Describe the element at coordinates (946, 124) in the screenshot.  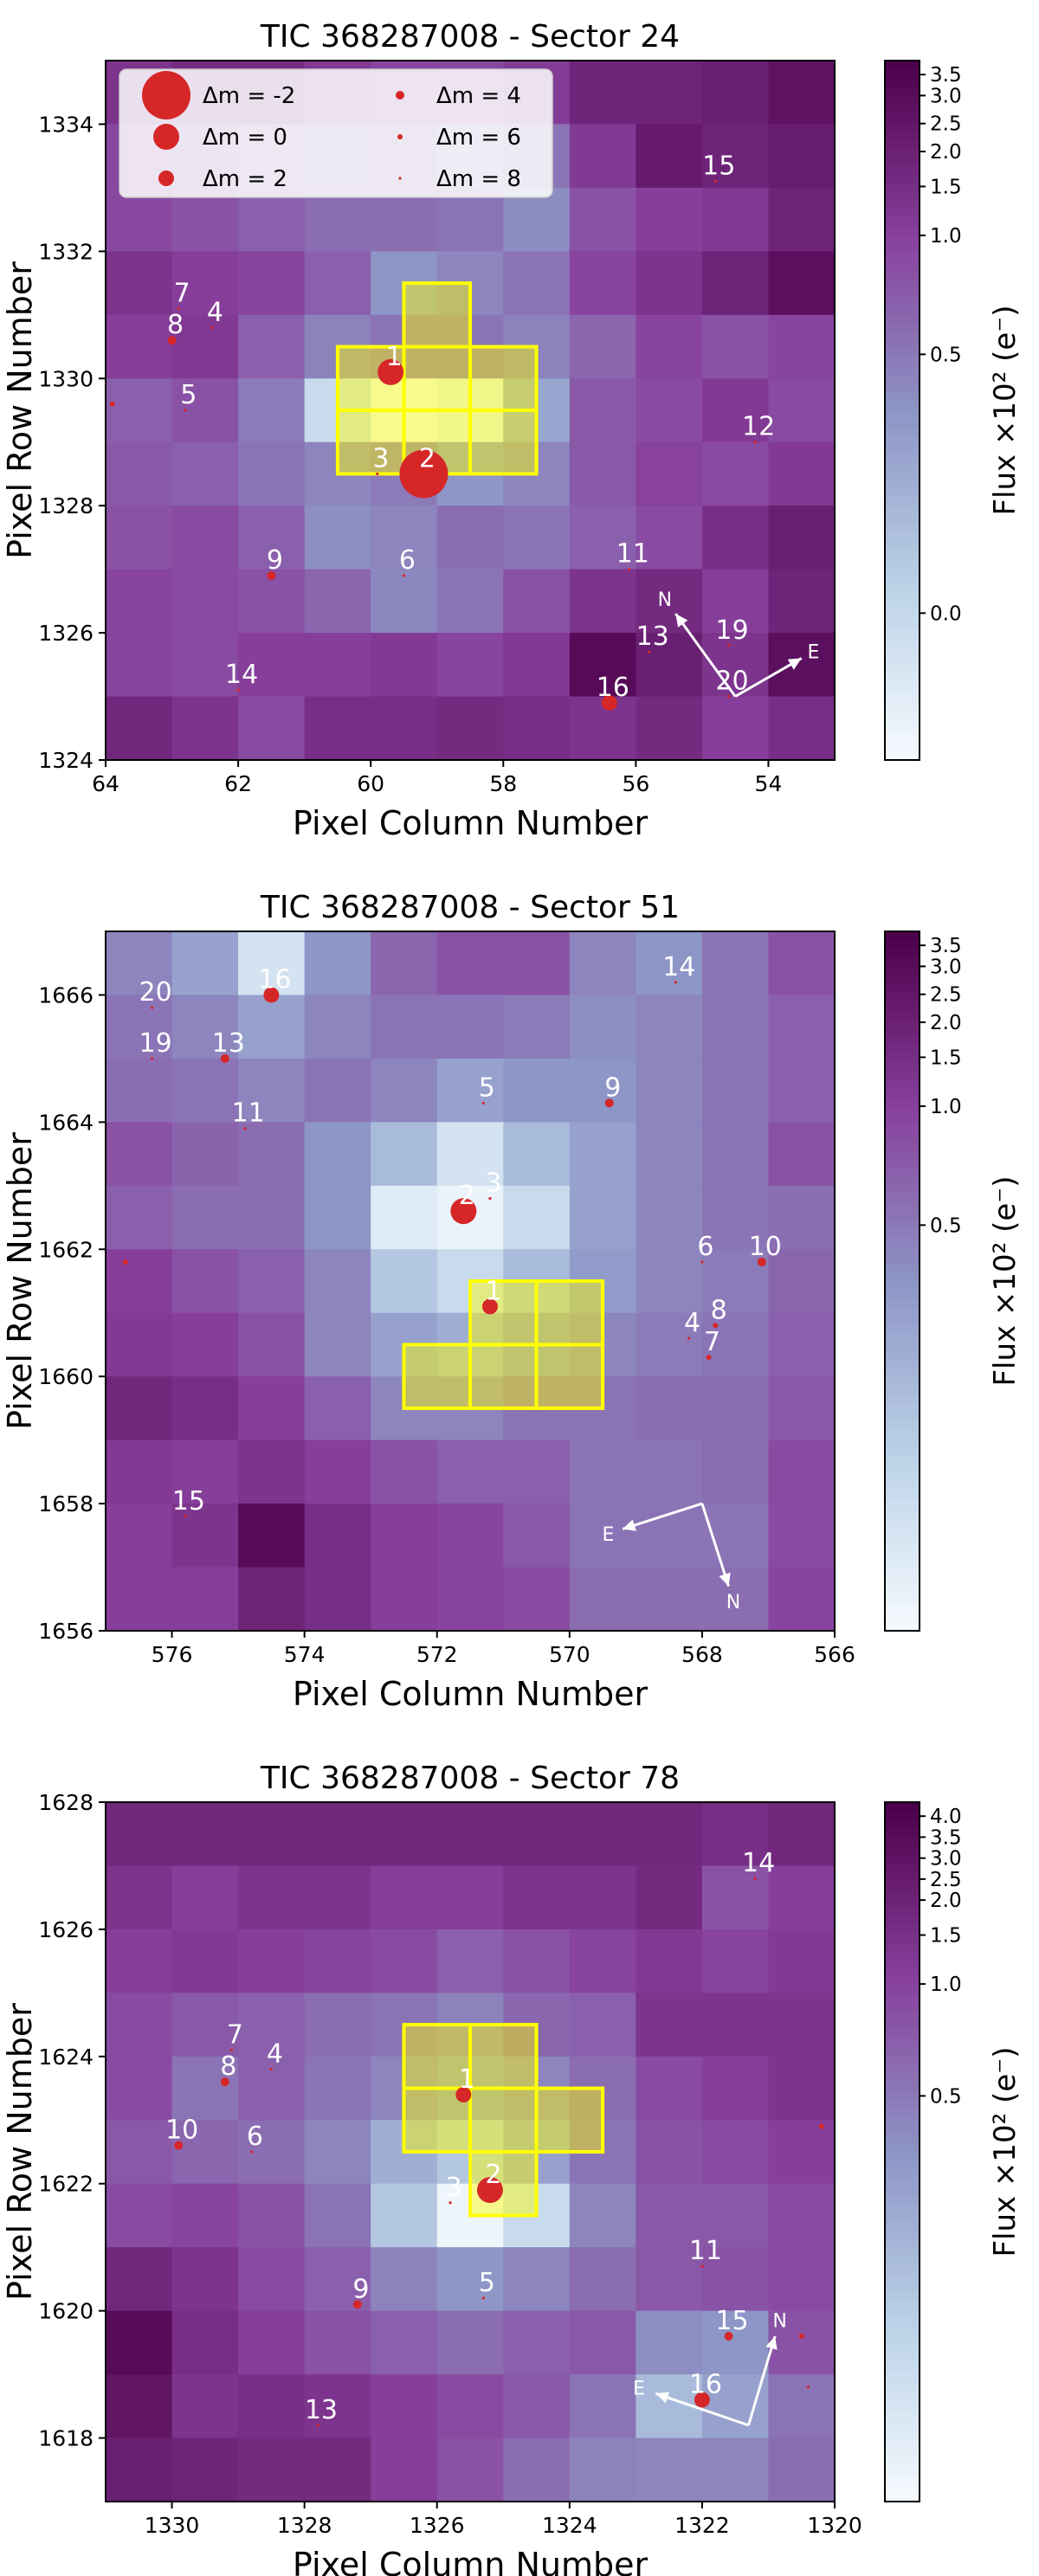
I see `colorbar-tick-label: 2.5` at that location.